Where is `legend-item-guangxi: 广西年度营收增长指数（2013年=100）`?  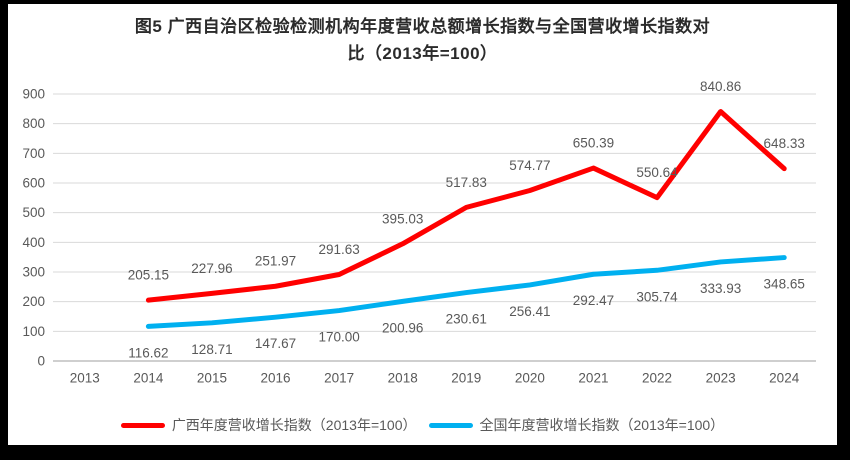
legend-item-guangxi: 广西年度营收增长指数（2013年=100） is located at coordinates (268, 425).